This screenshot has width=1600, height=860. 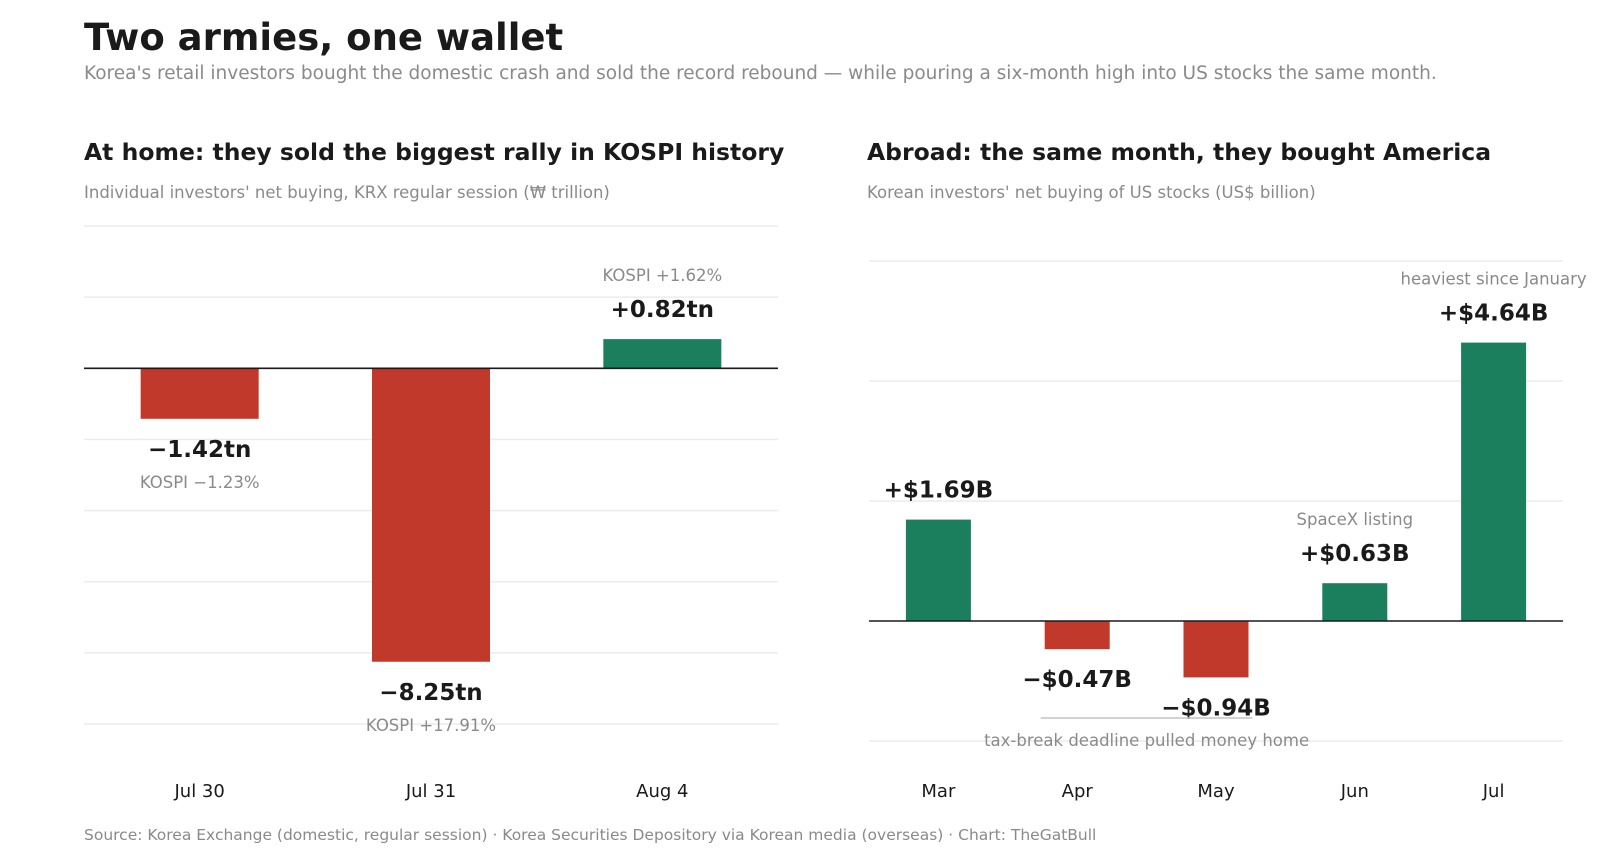 I want to click on chart-title: Two armies, one wallet, so click(x=324, y=37).